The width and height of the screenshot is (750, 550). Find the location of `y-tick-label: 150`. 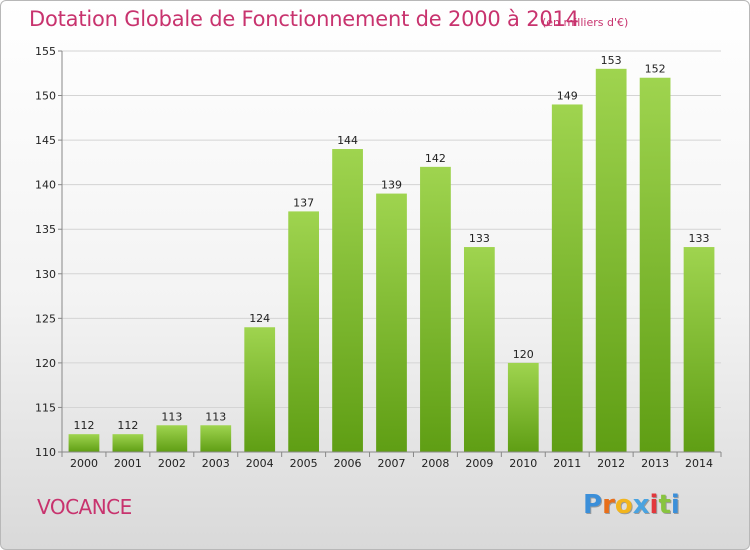

y-tick-label: 150 is located at coordinates (45, 96).